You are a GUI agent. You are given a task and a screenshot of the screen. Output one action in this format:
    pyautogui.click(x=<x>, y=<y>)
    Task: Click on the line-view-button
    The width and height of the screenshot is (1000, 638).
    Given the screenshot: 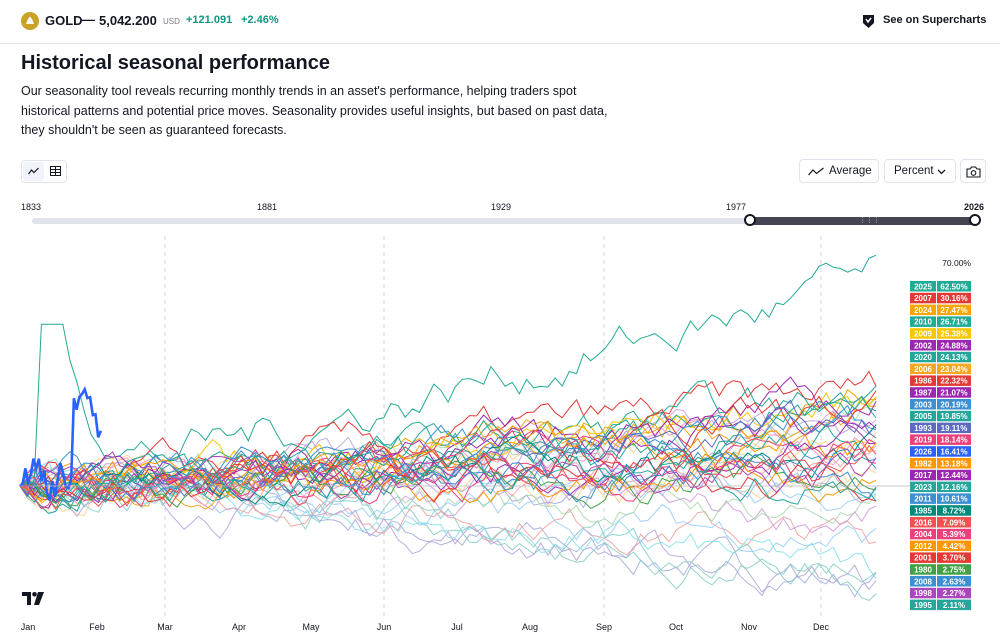 What is the action you would take?
    pyautogui.click(x=33, y=171)
    